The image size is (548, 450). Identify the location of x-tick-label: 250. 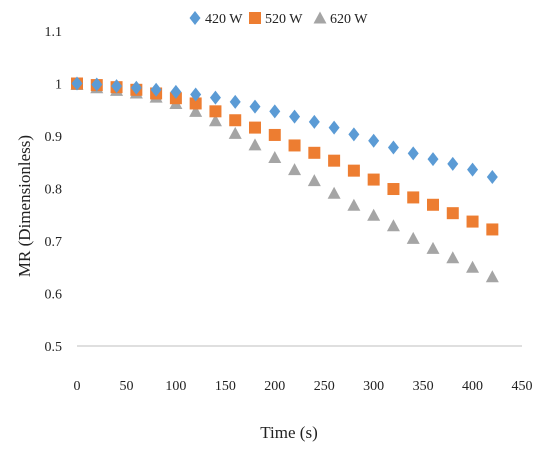
(324, 386).